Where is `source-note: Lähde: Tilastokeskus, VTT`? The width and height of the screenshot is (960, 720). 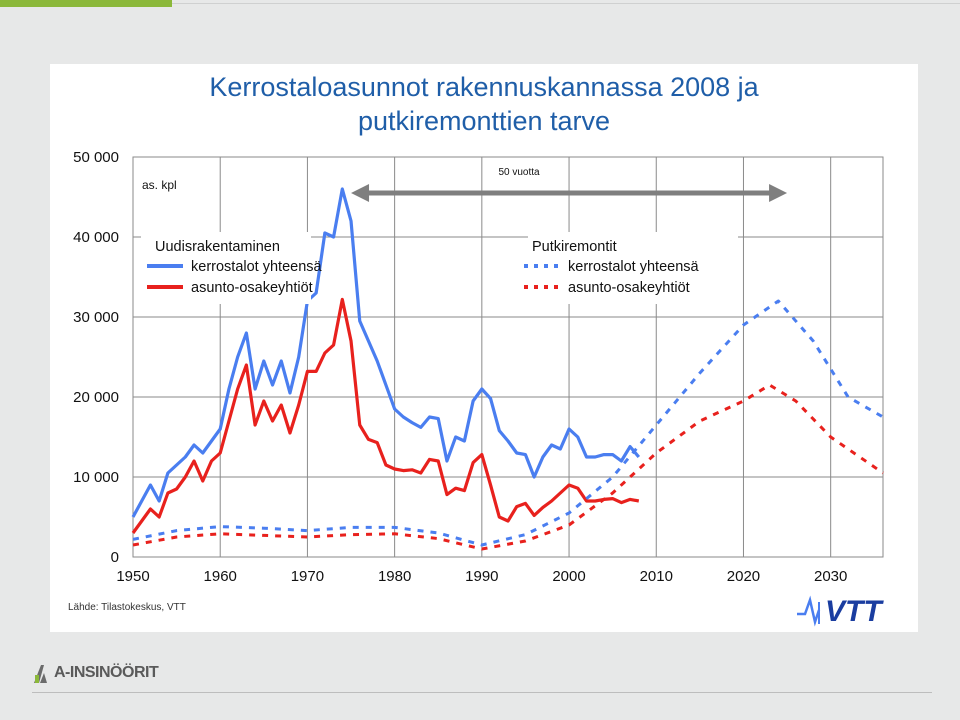 source-note: Lähde: Tilastokeskus, VTT is located at coordinates (127, 607).